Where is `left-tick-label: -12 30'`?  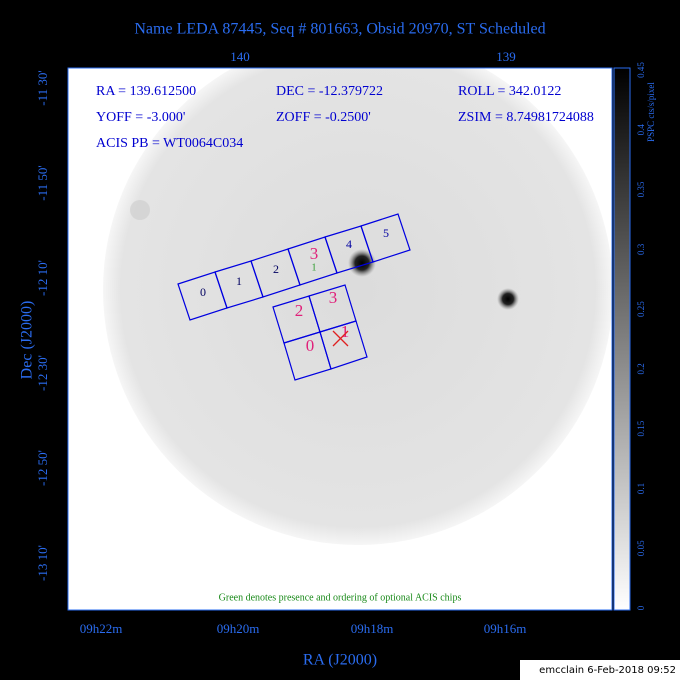 left-tick-label: -12 30' is located at coordinates (42, 373).